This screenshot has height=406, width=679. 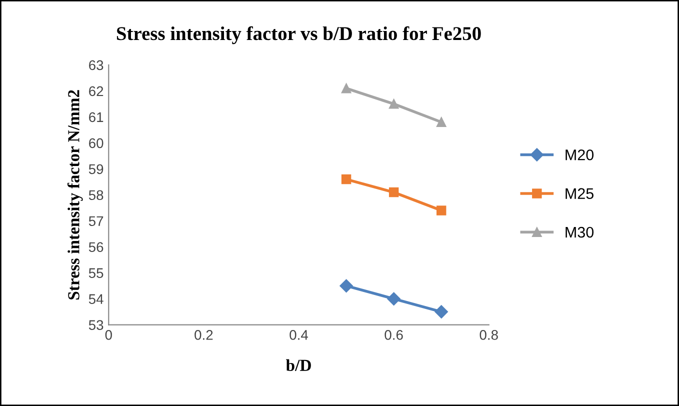 I want to click on y-tick-label: 54, so click(x=96, y=299).